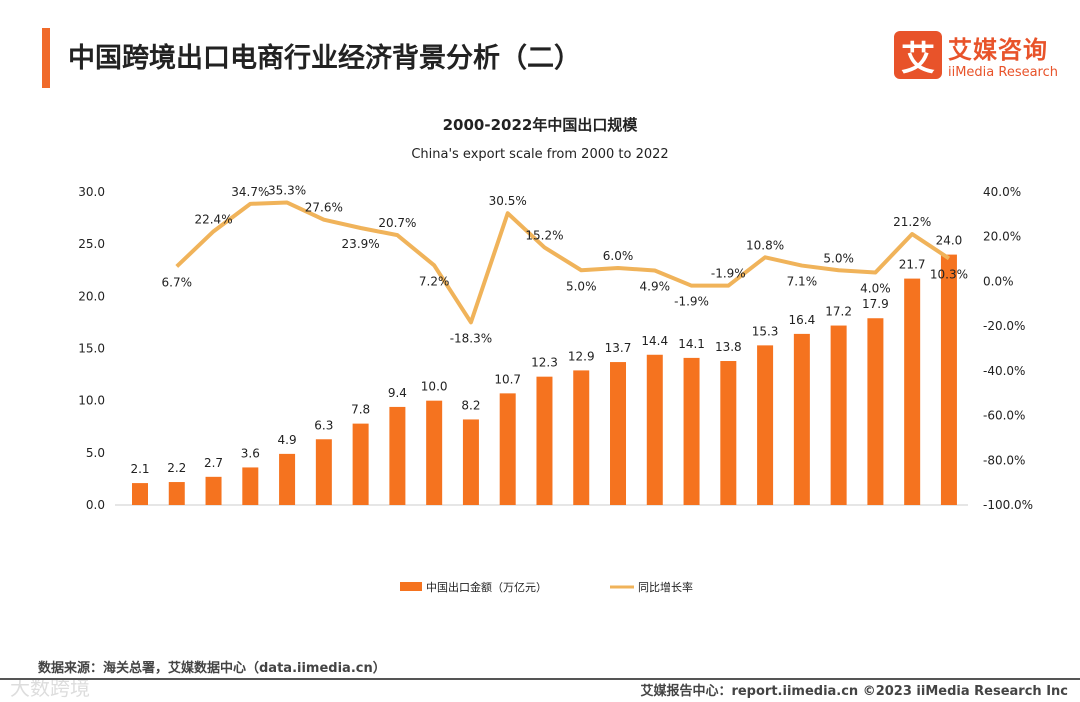 This screenshot has height=702, width=1080. What do you see at coordinates (397, 223) in the screenshot?
I see `growth-label: 20.7%` at bounding box center [397, 223].